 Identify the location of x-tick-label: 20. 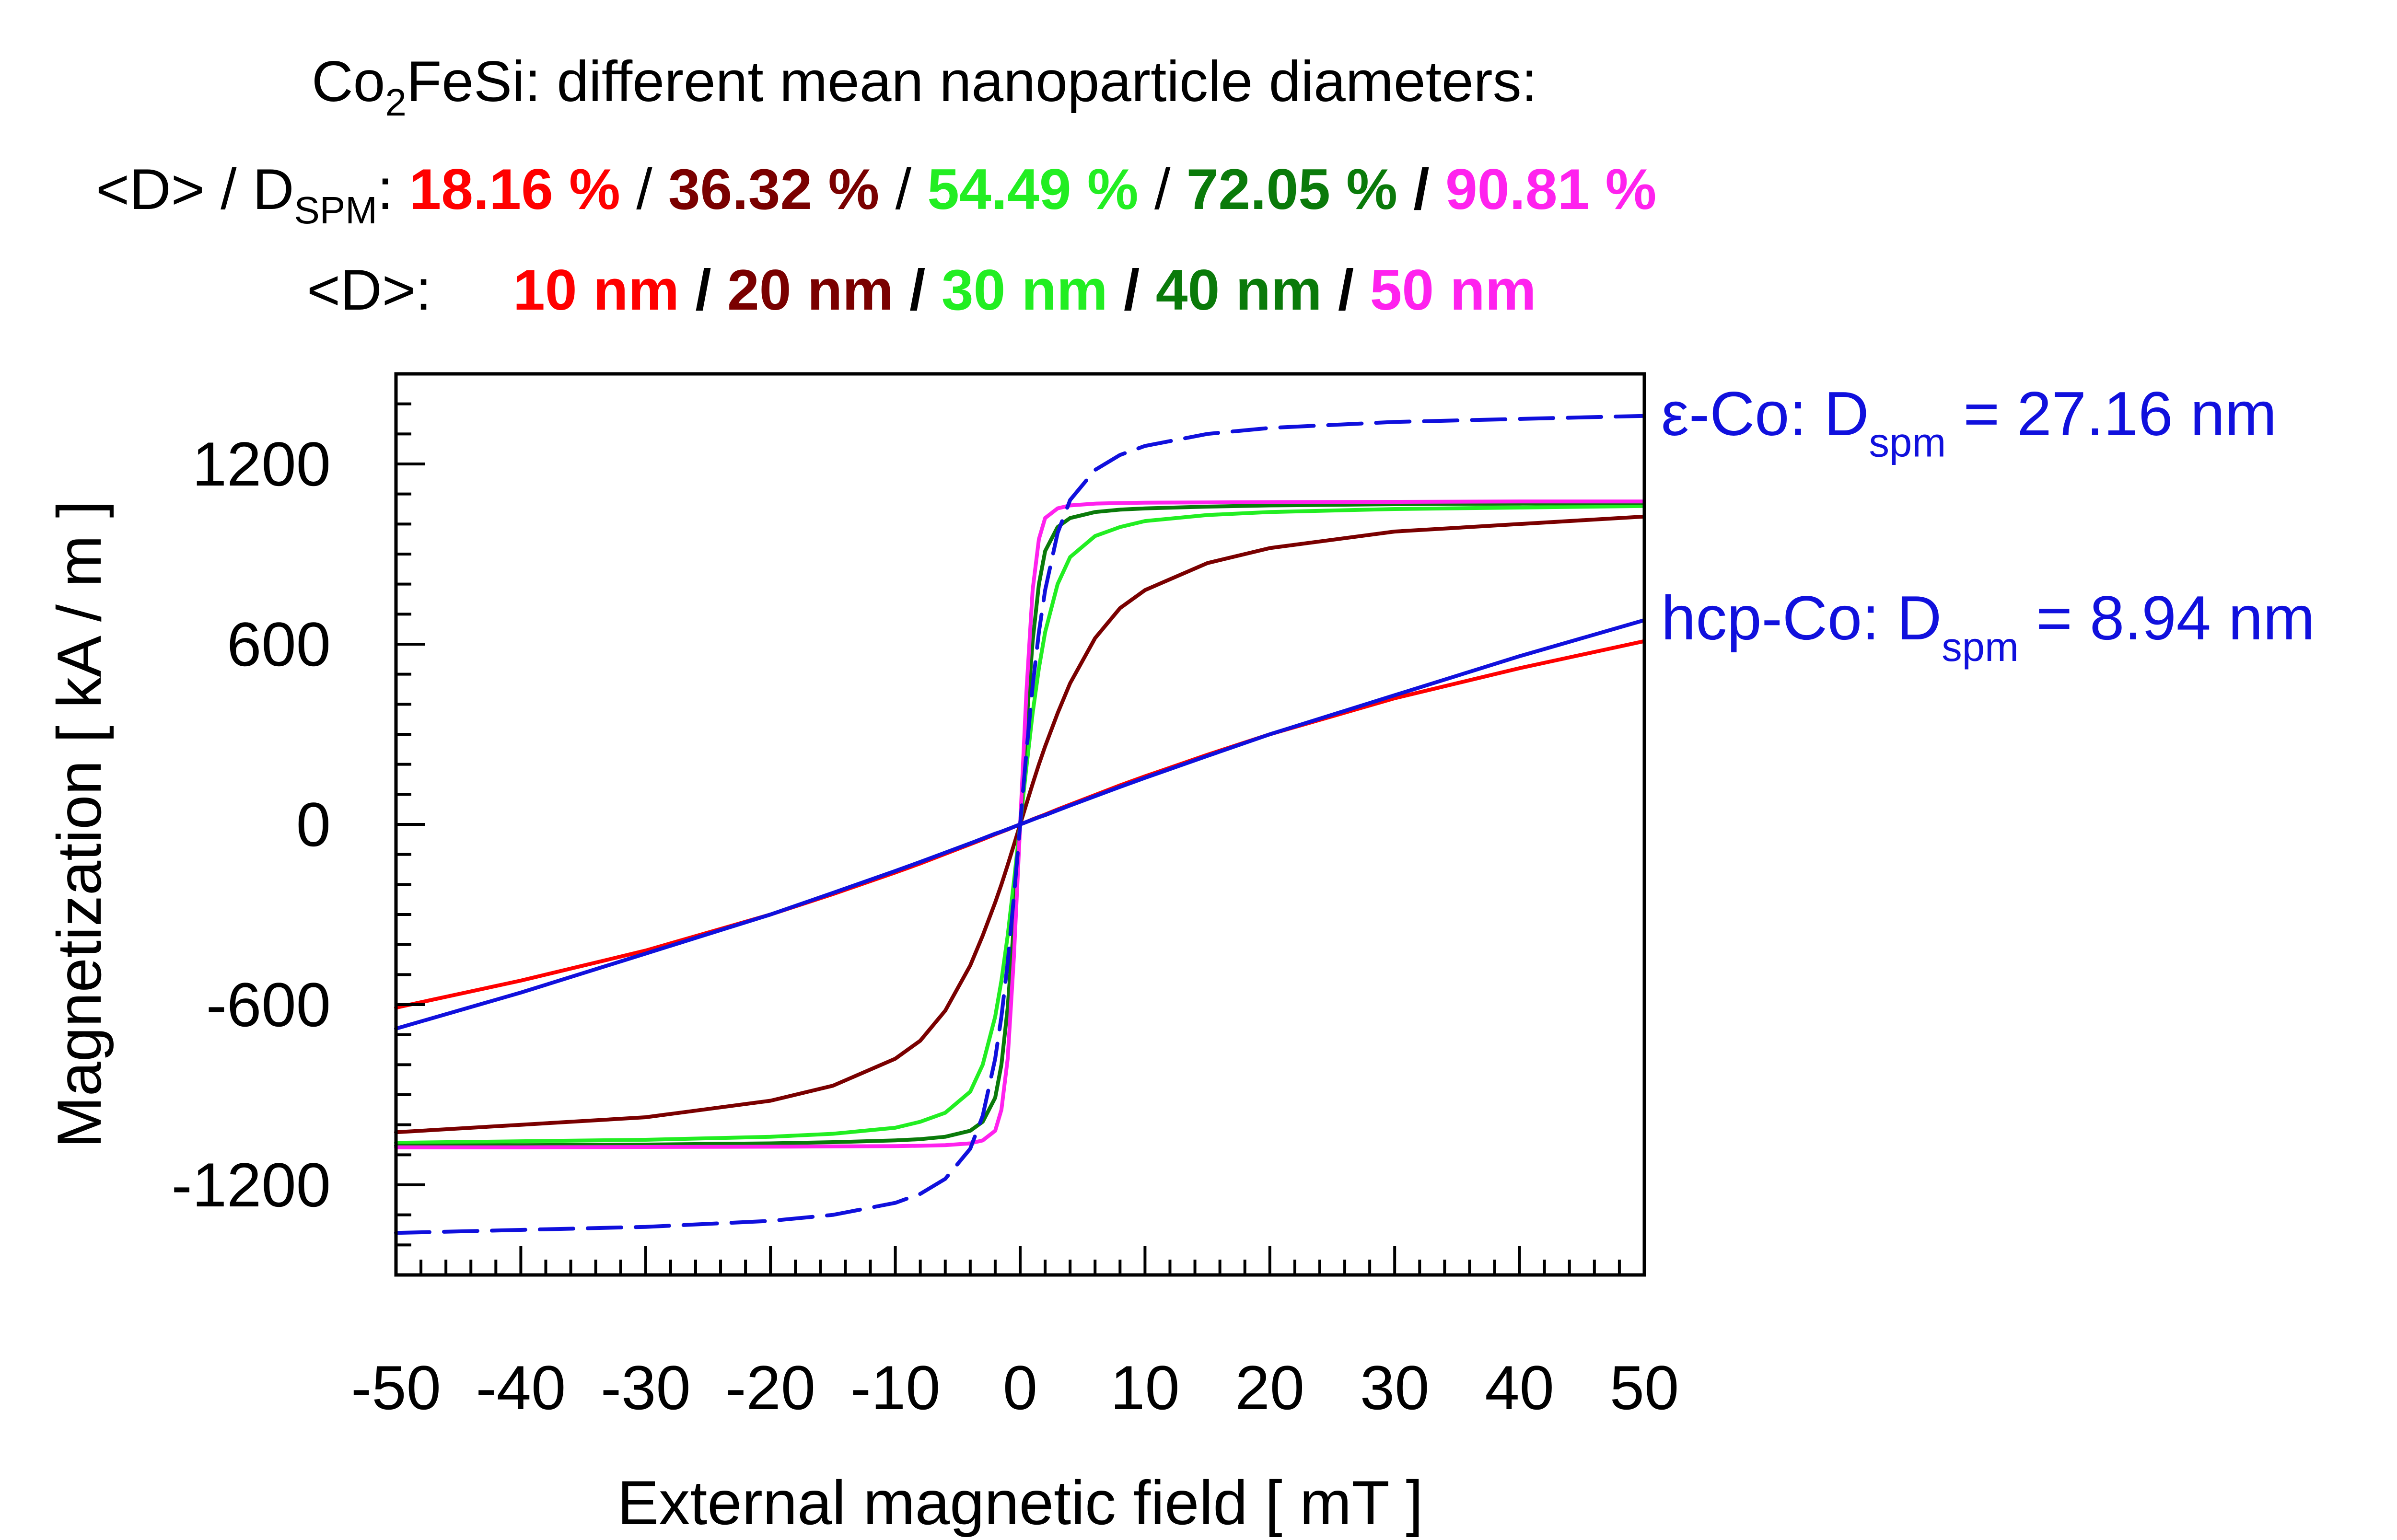
(1269, 1388).